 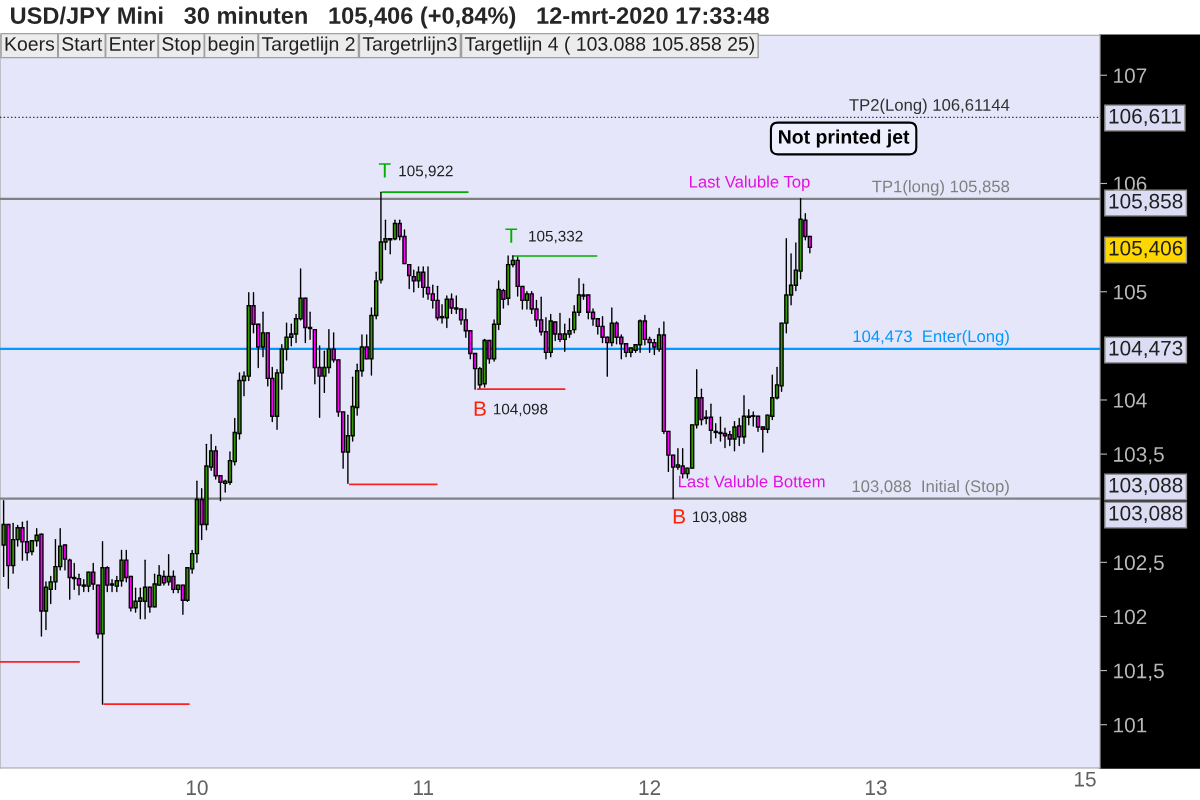 I want to click on annotation: Targetlijn 4 ( 103.088 105.858 25), so click(x=609, y=45).